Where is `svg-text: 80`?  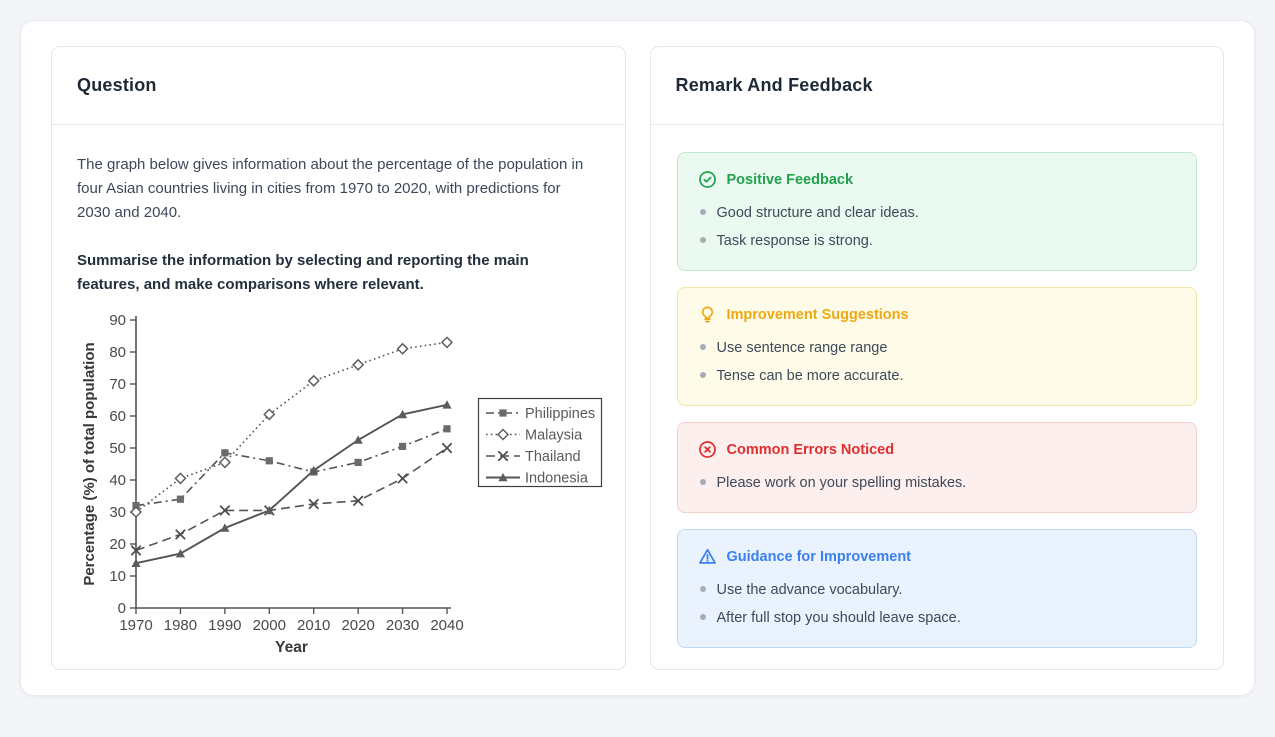 svg-text: 80 is located at coordinates (117, 352).